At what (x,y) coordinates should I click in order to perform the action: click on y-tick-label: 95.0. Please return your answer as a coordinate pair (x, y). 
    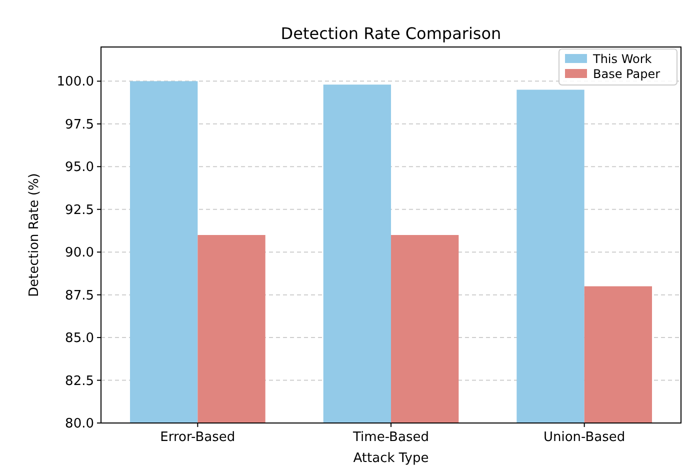
    Looking at the image, I should click on (79, 168).